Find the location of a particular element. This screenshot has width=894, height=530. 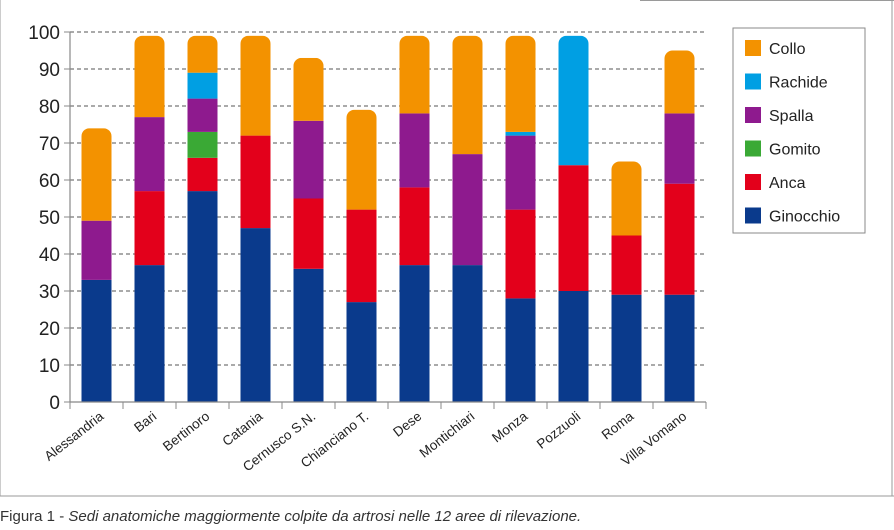

y-tick-label: 80 is located at coordinates (49, 107).